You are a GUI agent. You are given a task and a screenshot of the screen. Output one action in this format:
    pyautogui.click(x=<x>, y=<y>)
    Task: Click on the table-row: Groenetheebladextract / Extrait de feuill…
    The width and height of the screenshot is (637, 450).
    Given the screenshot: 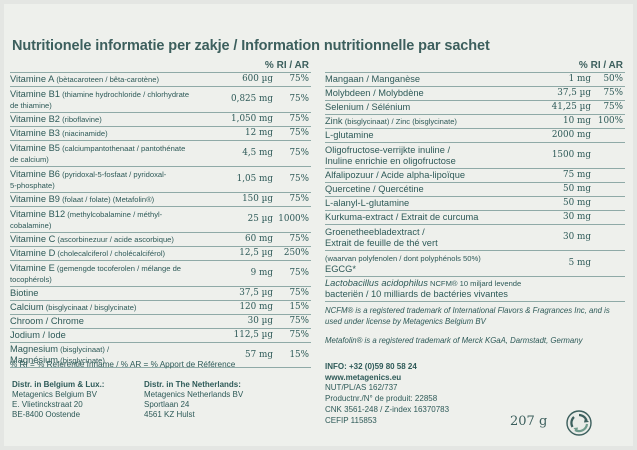 What is the action you would take?
    pyautogui.click(x=475, y=237)
    